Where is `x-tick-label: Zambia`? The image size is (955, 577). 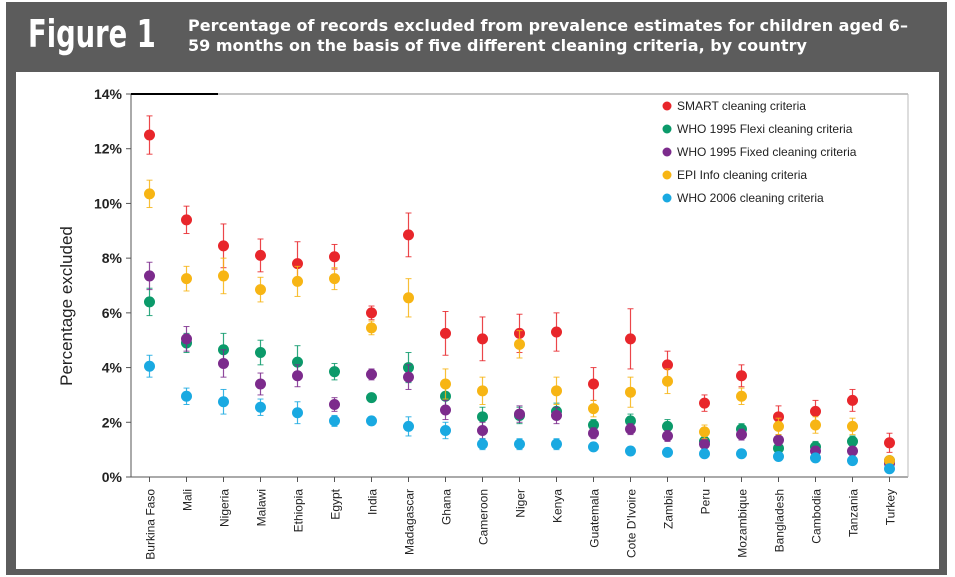
x-tick-label: Zambia is located at coordinates (669, 509).